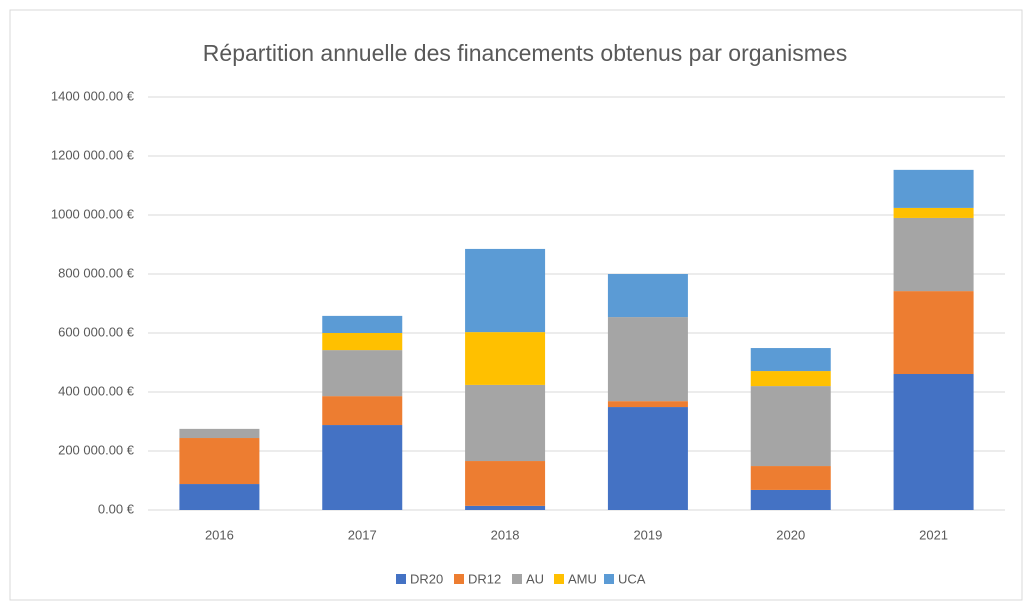  What do you see at coordinates (933, 534) in the screenshot?
I see `x-tick-label: 2021` at bounding box center [933, 534].